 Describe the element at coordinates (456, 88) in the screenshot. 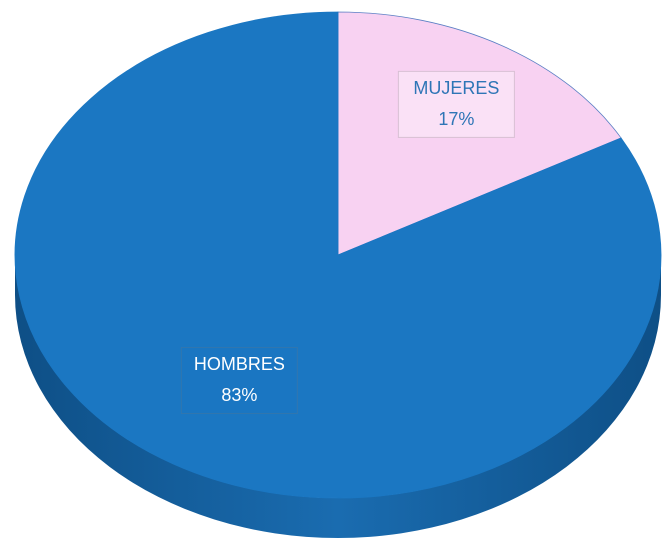

I see `label-category: MUJERES` at that location.